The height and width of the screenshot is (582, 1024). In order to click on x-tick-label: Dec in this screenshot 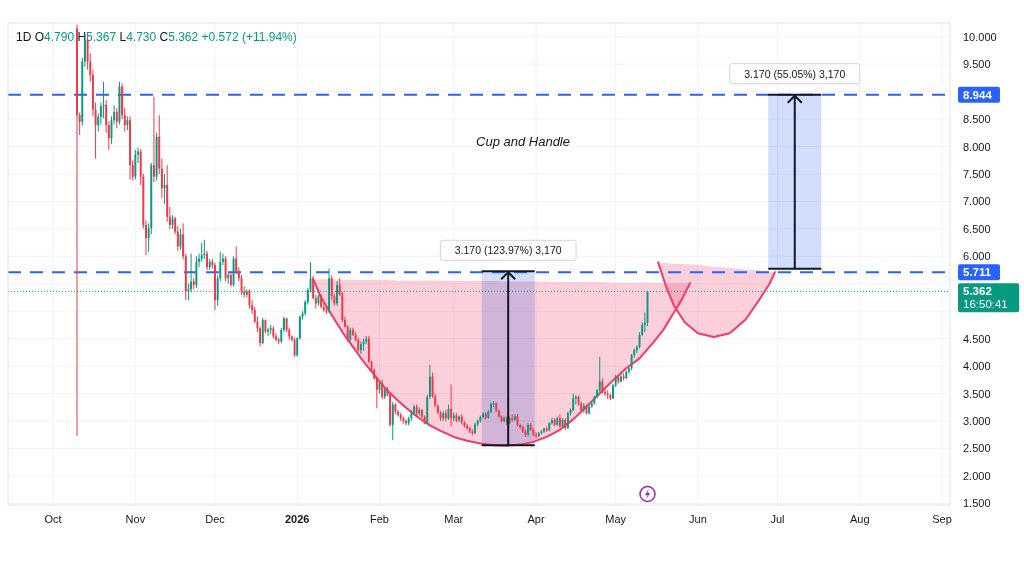, I will do `click(215, 519)`.